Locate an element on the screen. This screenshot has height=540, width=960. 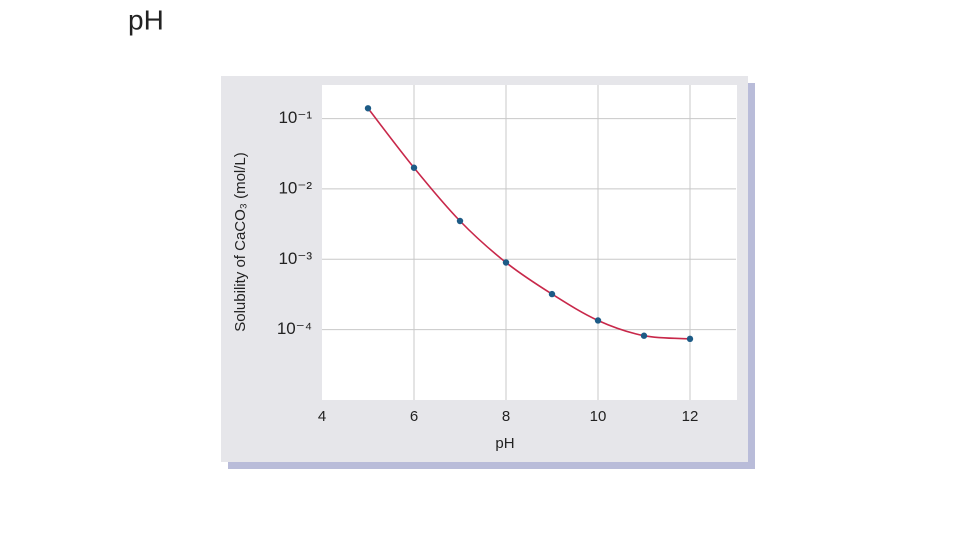
x-axis-label: pH is located at coordinates (504, 443).